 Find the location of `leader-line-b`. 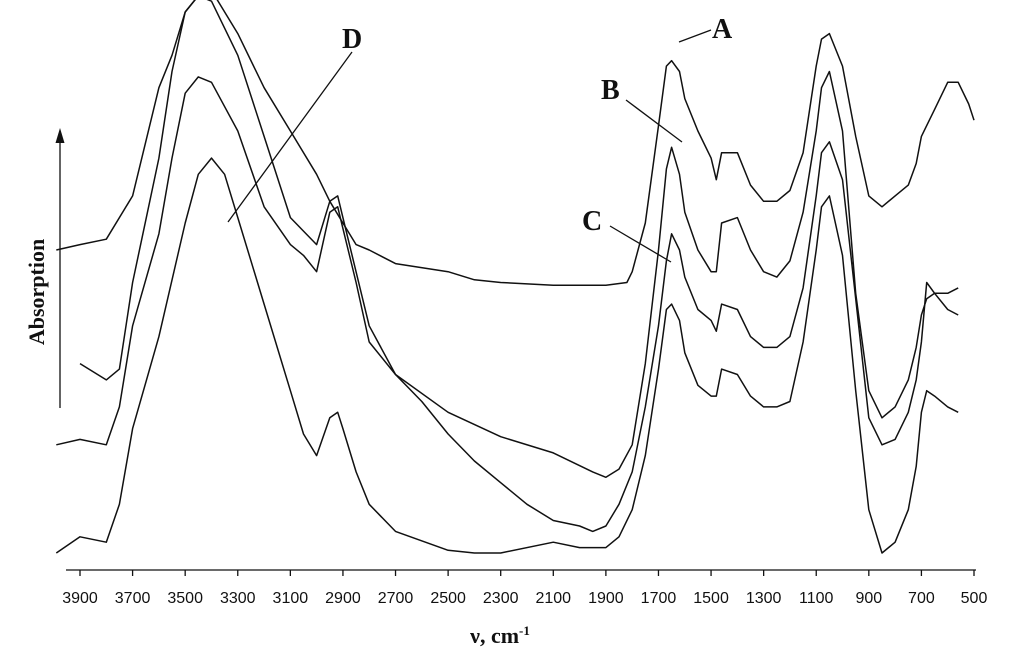

leader-line-b is located at coordinates (654, 121).